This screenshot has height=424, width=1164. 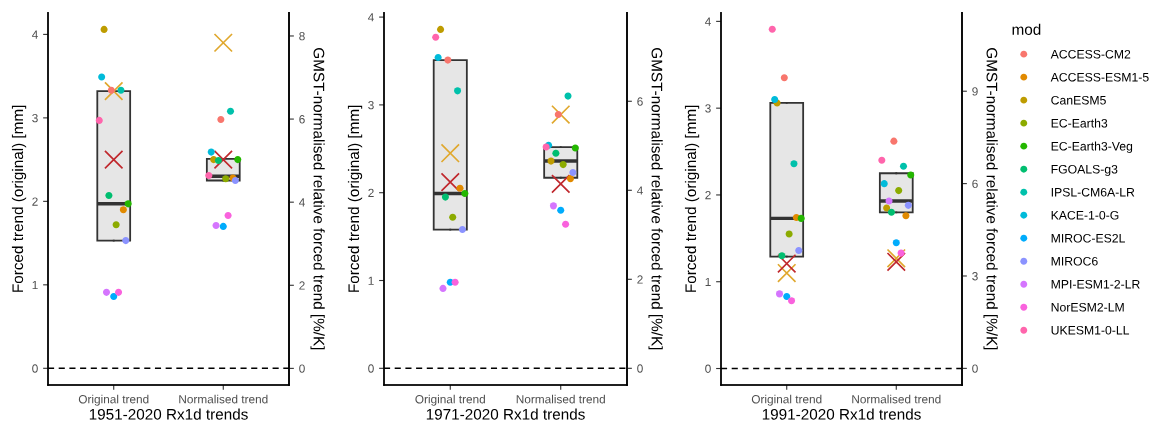 What do you see at coordinates (1099, 77) in the screenshot?
I see `legend-label: ACCESS-ESM1-5` at bounding box center [1099, 77].